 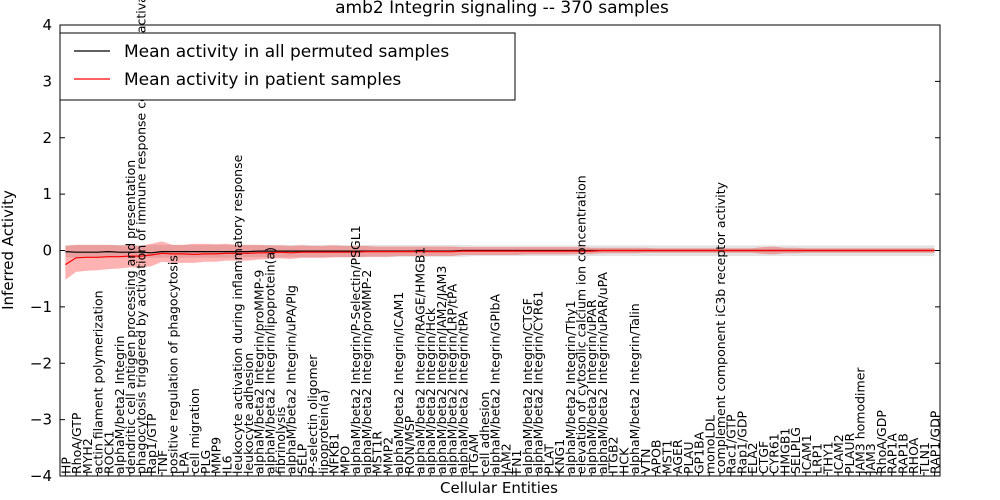 What do you see at coordinates (344, 460) in the screenshot?
I see `x-tick-label: MPO` at bounding box center [344, 460].